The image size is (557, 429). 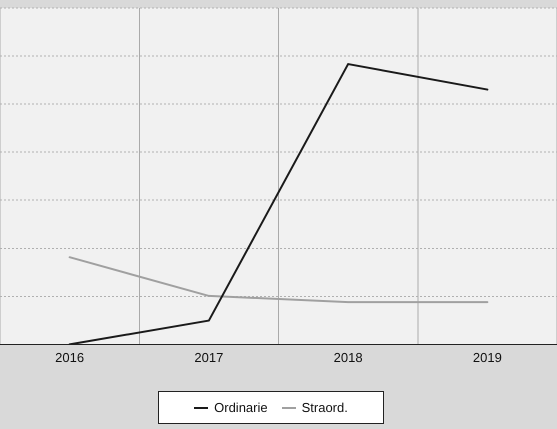 I want to click on x-tick-label: 2018, so click(x=348, y=357).